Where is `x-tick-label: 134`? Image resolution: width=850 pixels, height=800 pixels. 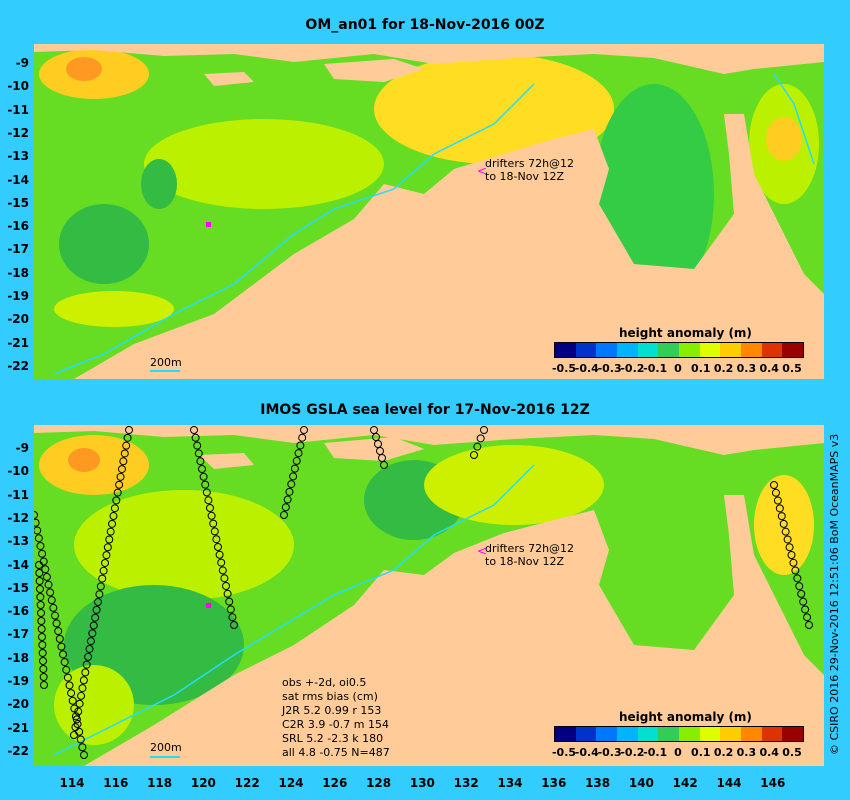
x-tick-label: 134 is located at coordinates (510, 783).